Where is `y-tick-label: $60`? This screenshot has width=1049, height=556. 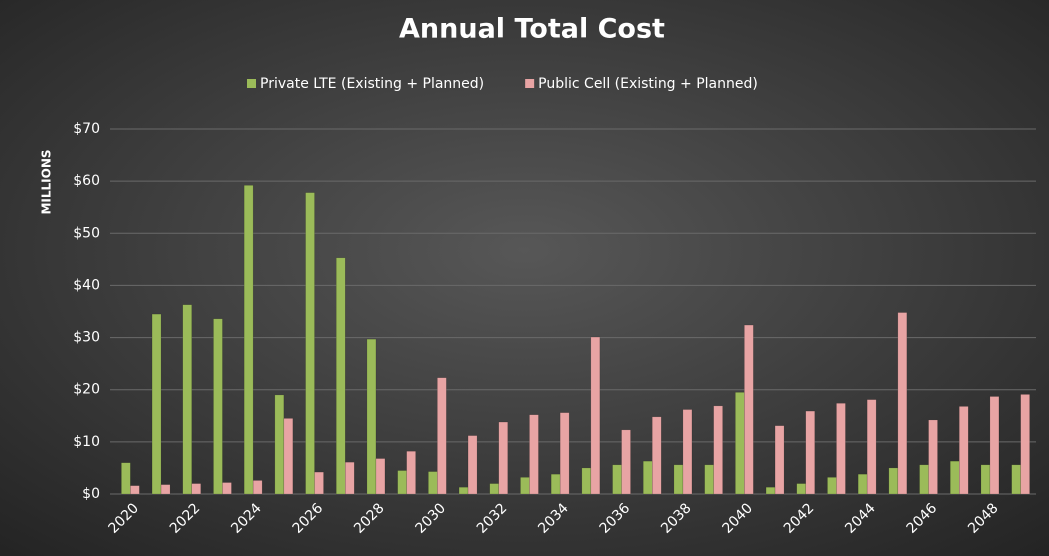 y-tick-label: $60 is located at coordinates (86, 181).